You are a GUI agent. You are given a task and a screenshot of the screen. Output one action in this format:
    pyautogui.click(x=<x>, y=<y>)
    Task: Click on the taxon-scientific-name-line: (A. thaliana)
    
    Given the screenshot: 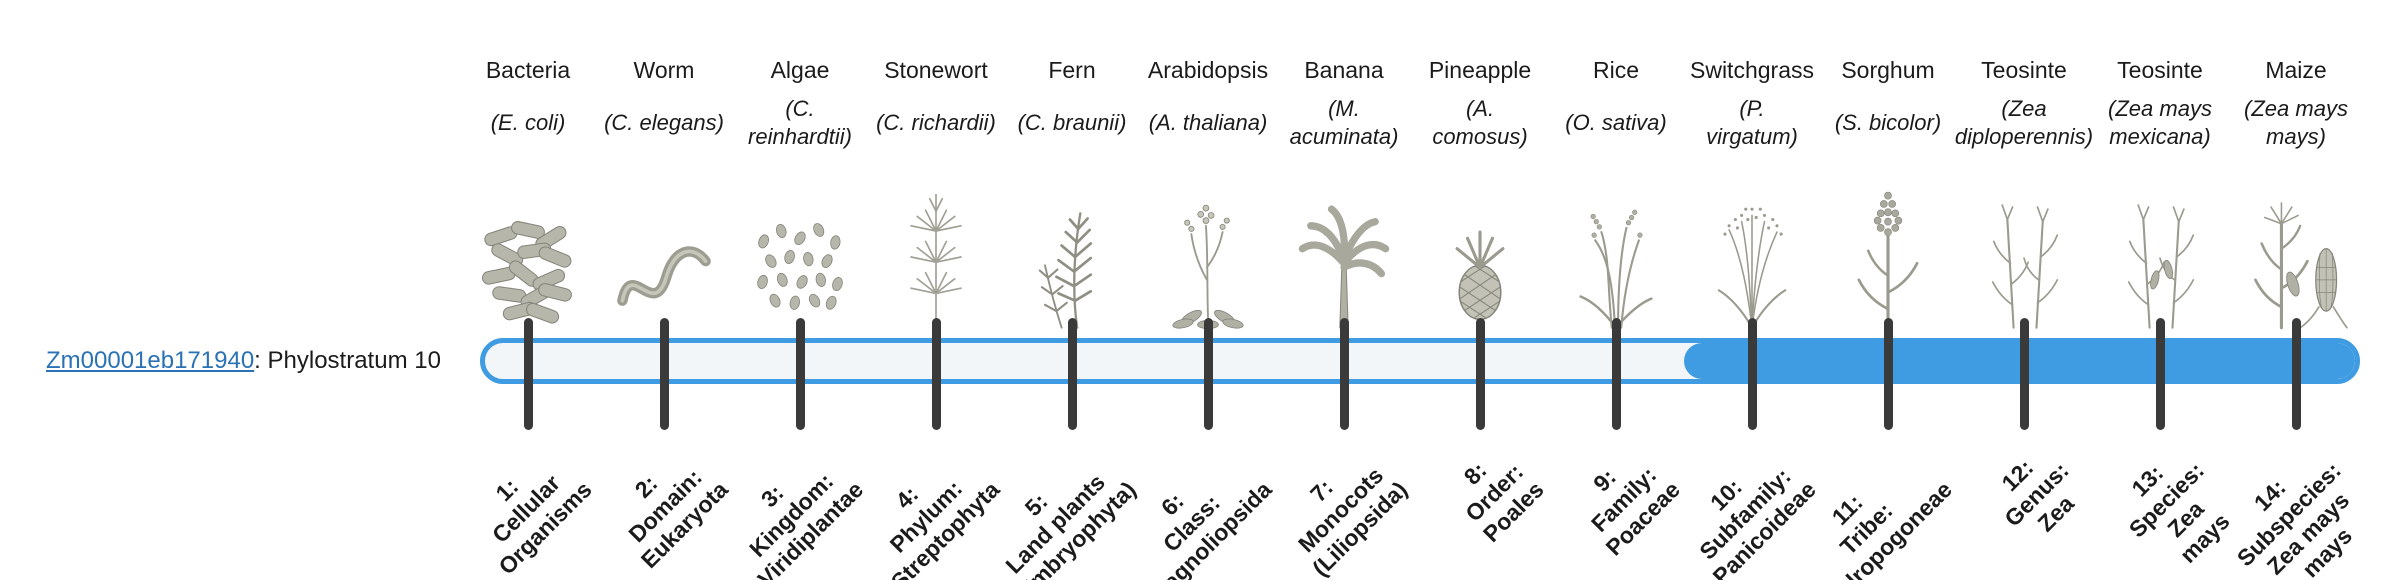 What is the action you would take?
    pyautogui.click(x=1208, y=122)
    